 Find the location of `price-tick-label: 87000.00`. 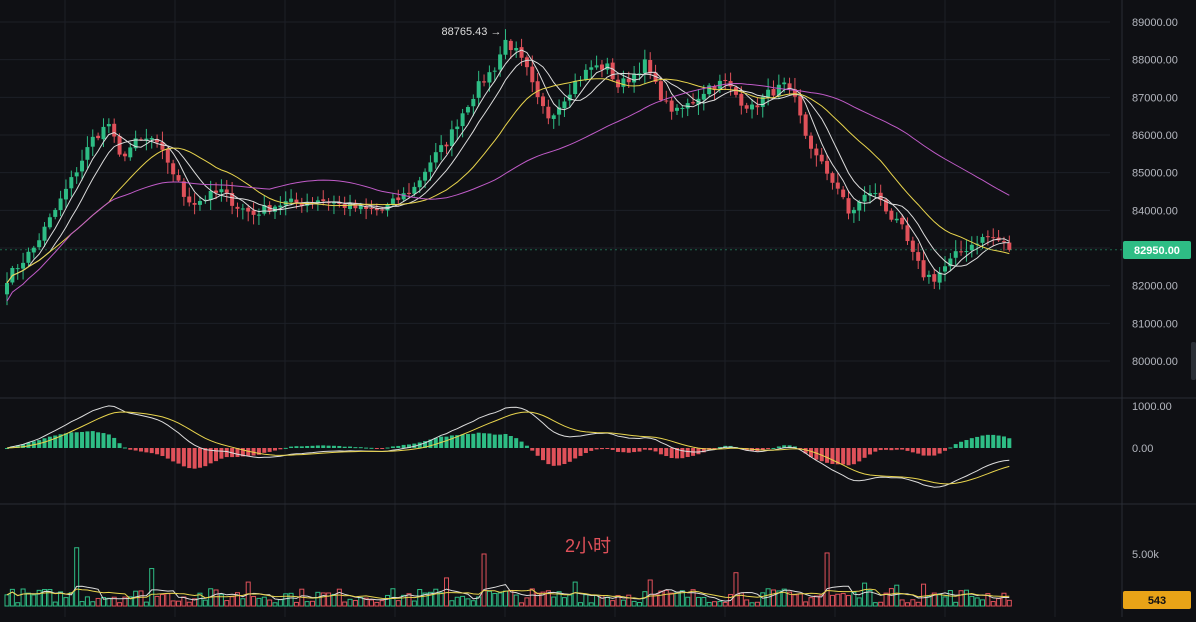

price-tick-label: 87000.00 is located at coordinates (1155, 98).